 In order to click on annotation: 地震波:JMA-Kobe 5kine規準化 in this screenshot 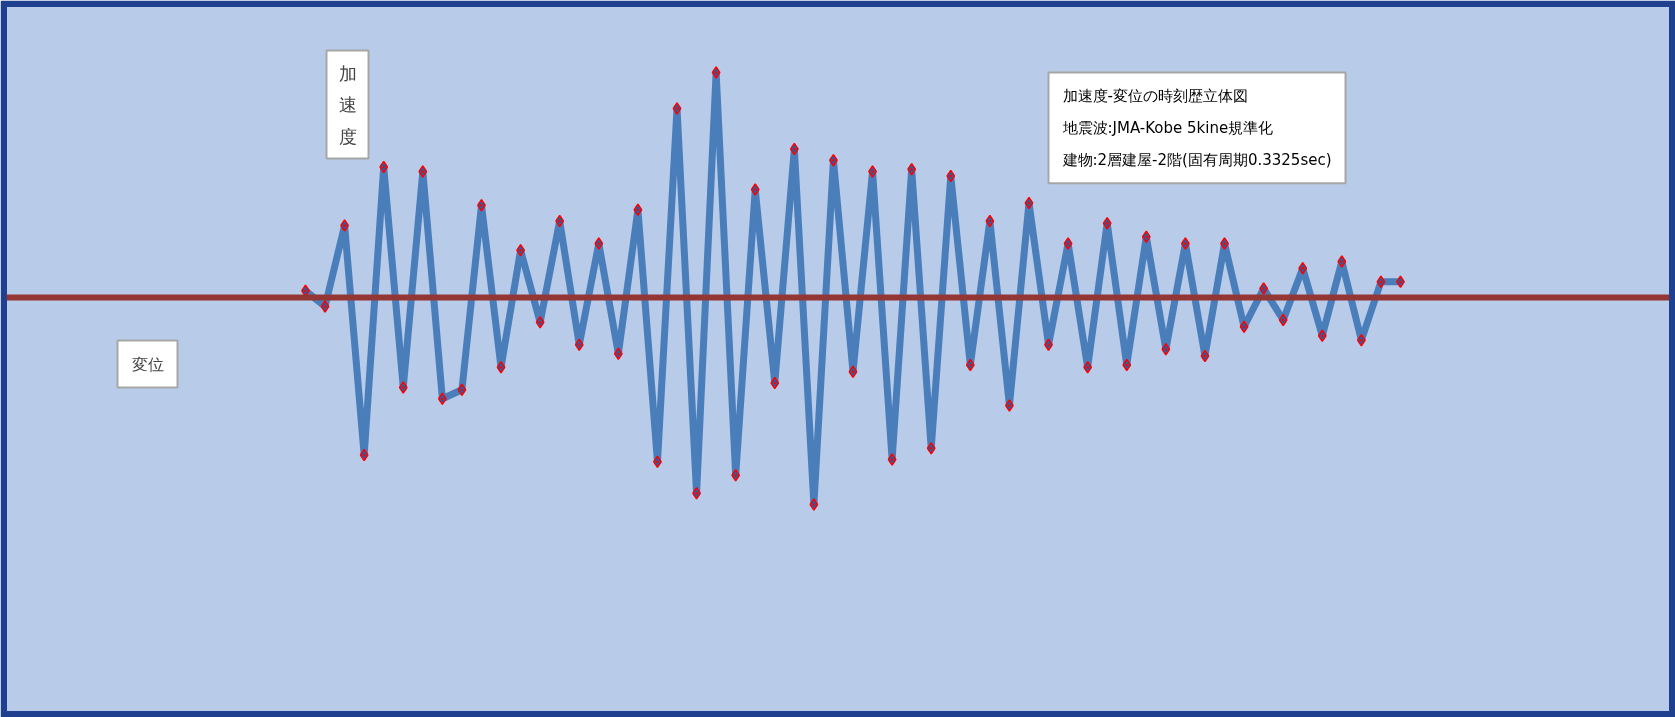, I will do `click(1167, 127)`.